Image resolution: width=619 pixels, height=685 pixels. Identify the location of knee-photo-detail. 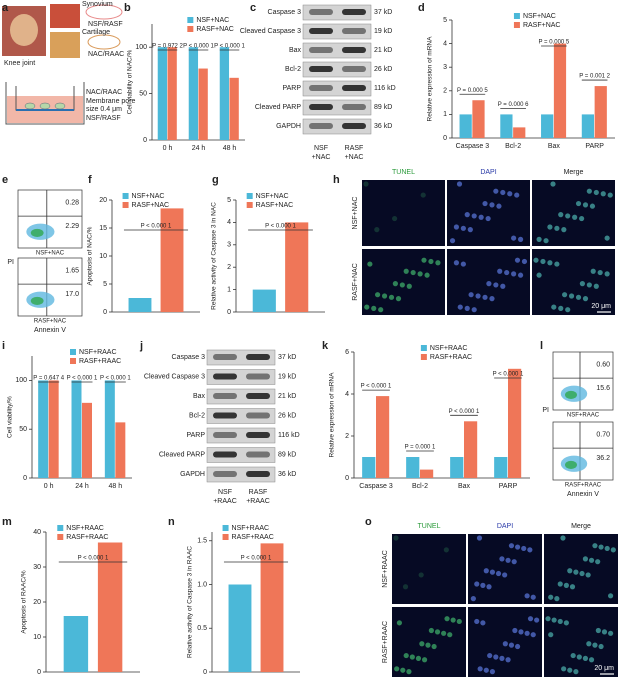
(24, 30).